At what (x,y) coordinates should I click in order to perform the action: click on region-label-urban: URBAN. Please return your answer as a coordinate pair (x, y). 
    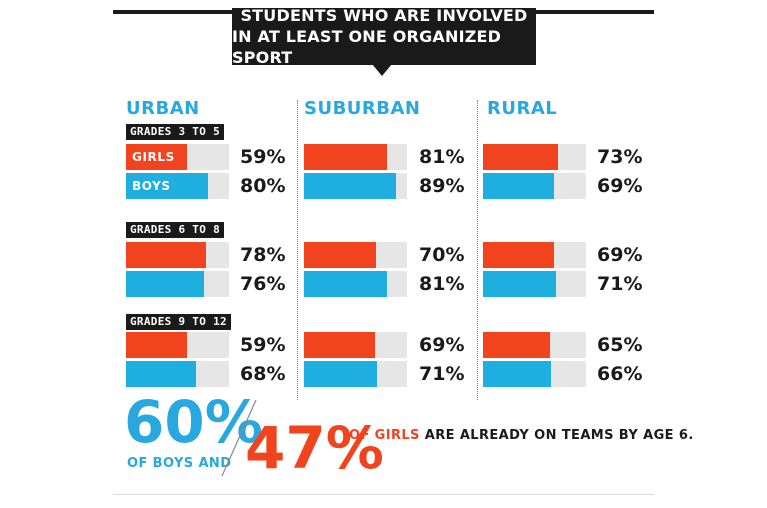
    Looking at the image, I should click on (163, 108).